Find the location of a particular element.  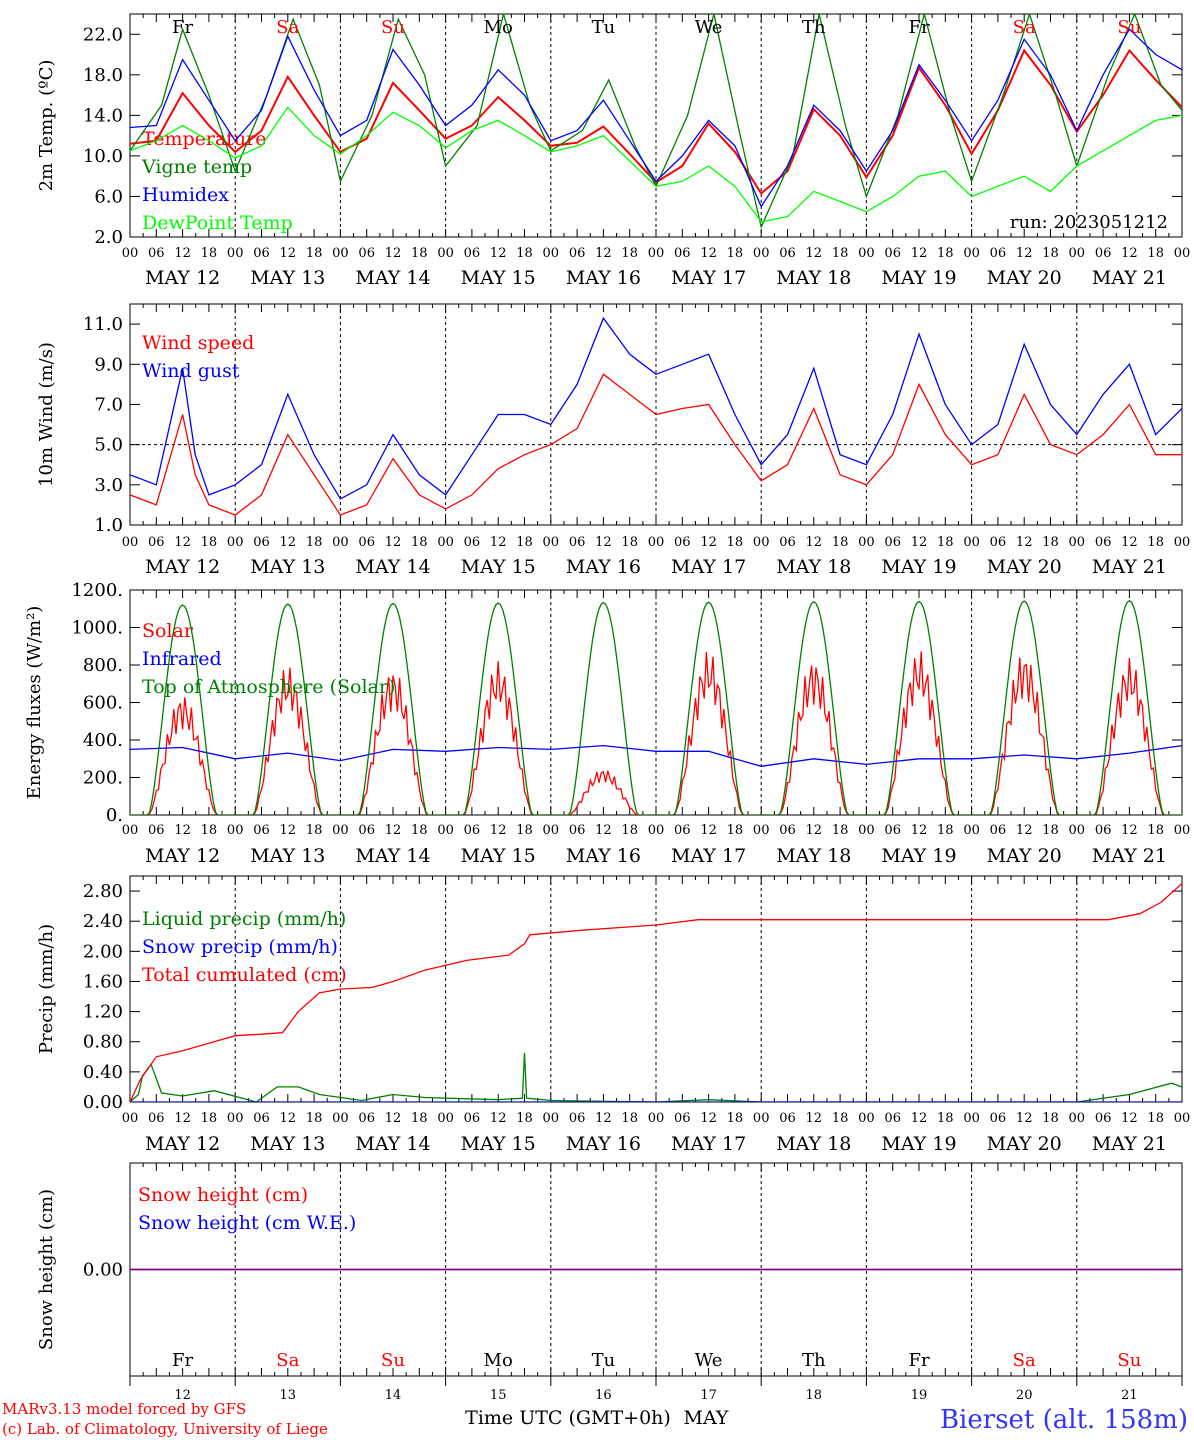

legend-entry: Total cumulated (cm) is located at coordinates (244, 975).